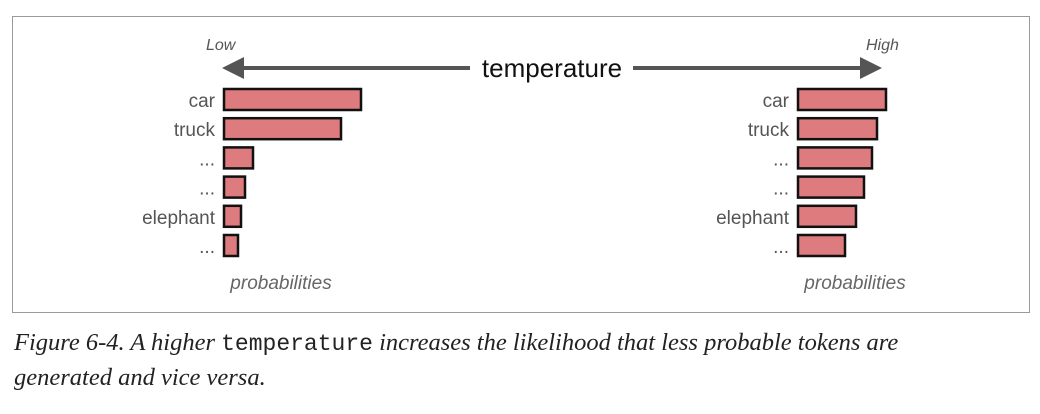 This screenshot has width=1040, height=414. I want to click on arrow-left-head, so click(233, 68).